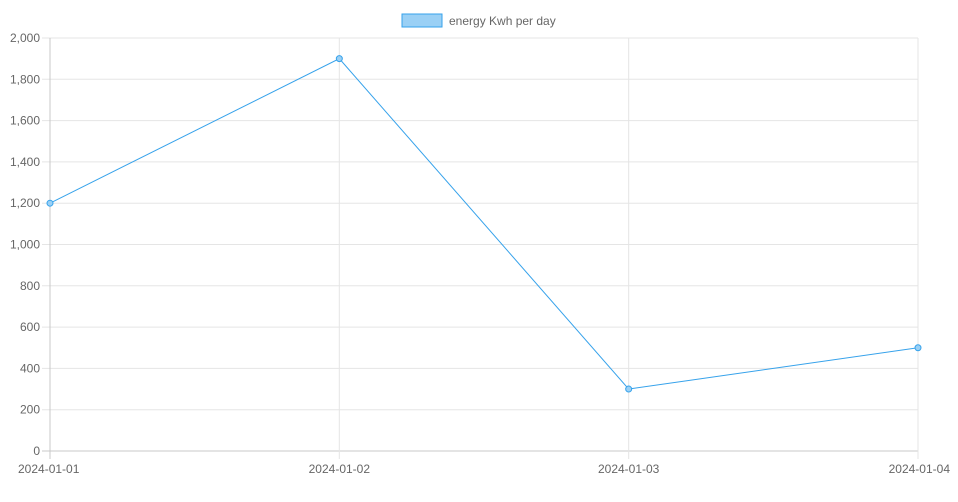  I want to click on y-tick-label: 400, so click(30, 368).